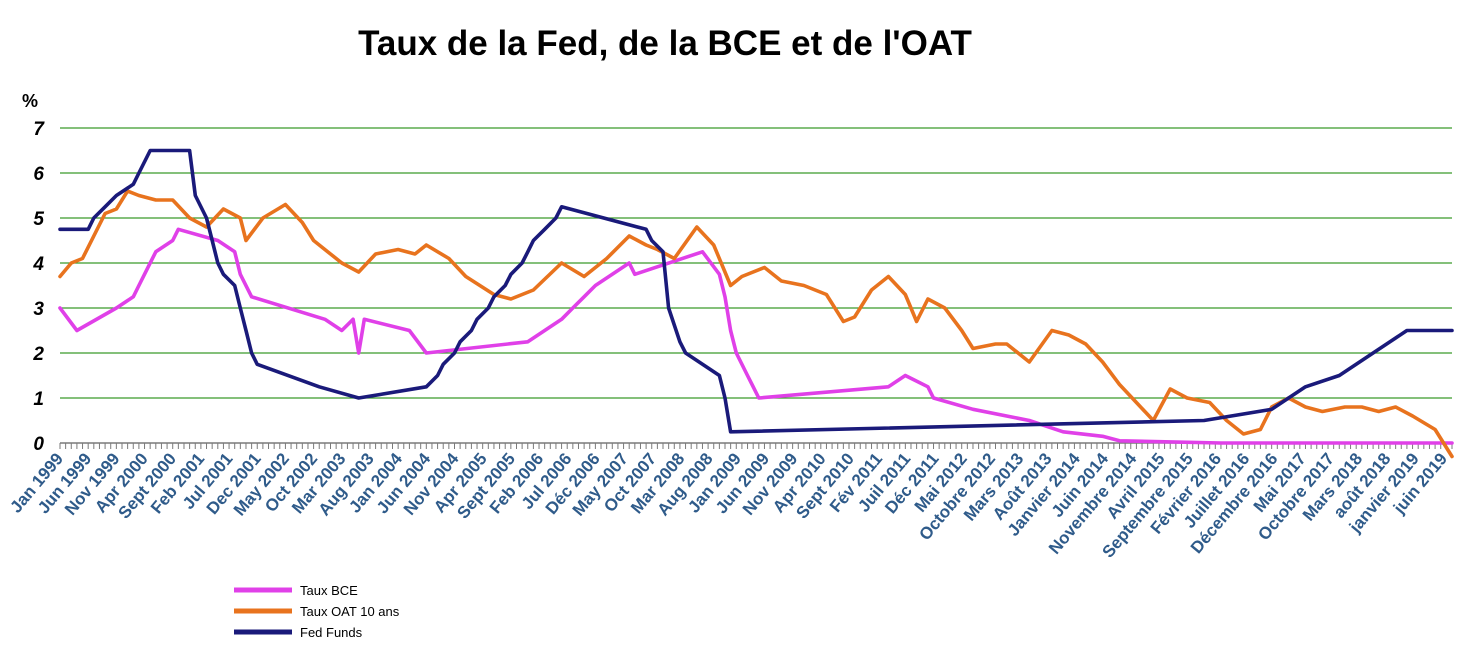 The height and width of the screenshot is (656, 1476). What do you see at coordinates (38, 174) in the screenshot?
I see `y-tick-label: 6` at bounding box center [38, 174].